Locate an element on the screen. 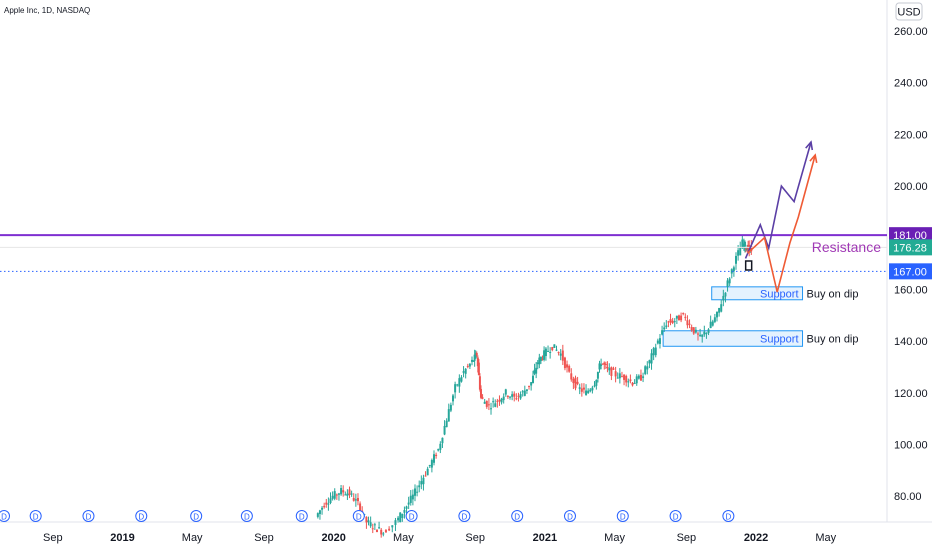  price-label-bg is located at coordinates (910, 235).